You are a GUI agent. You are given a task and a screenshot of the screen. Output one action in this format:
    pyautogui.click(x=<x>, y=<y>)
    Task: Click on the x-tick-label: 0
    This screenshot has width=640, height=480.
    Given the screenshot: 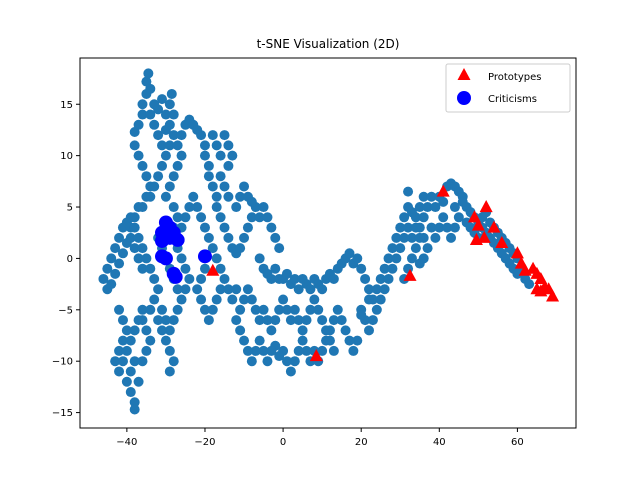 What is the action you would take?
    pyautogui.click(x=283, y=442)
    